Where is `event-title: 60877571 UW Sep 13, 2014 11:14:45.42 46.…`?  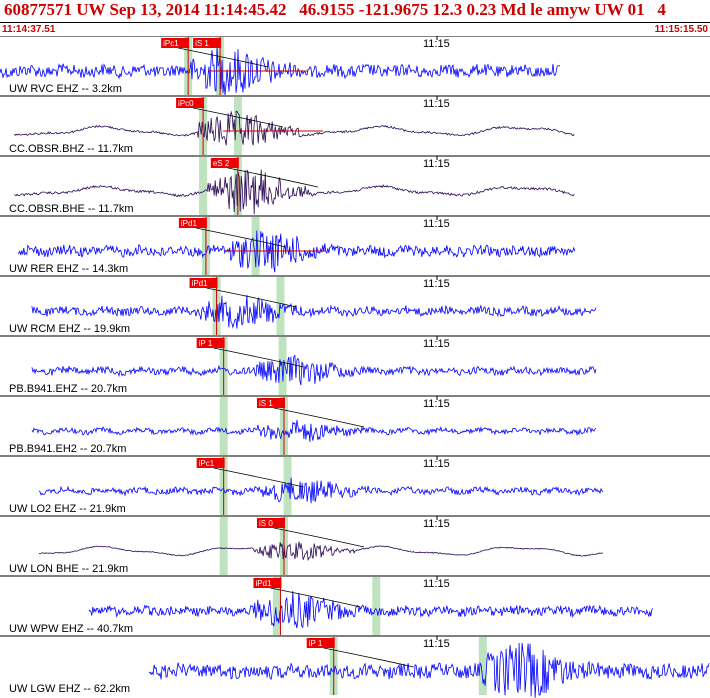 event-title: 60877571 UW Sep 13, 2014 11:14:45.42 46.… is located at coordinates (335, 9).